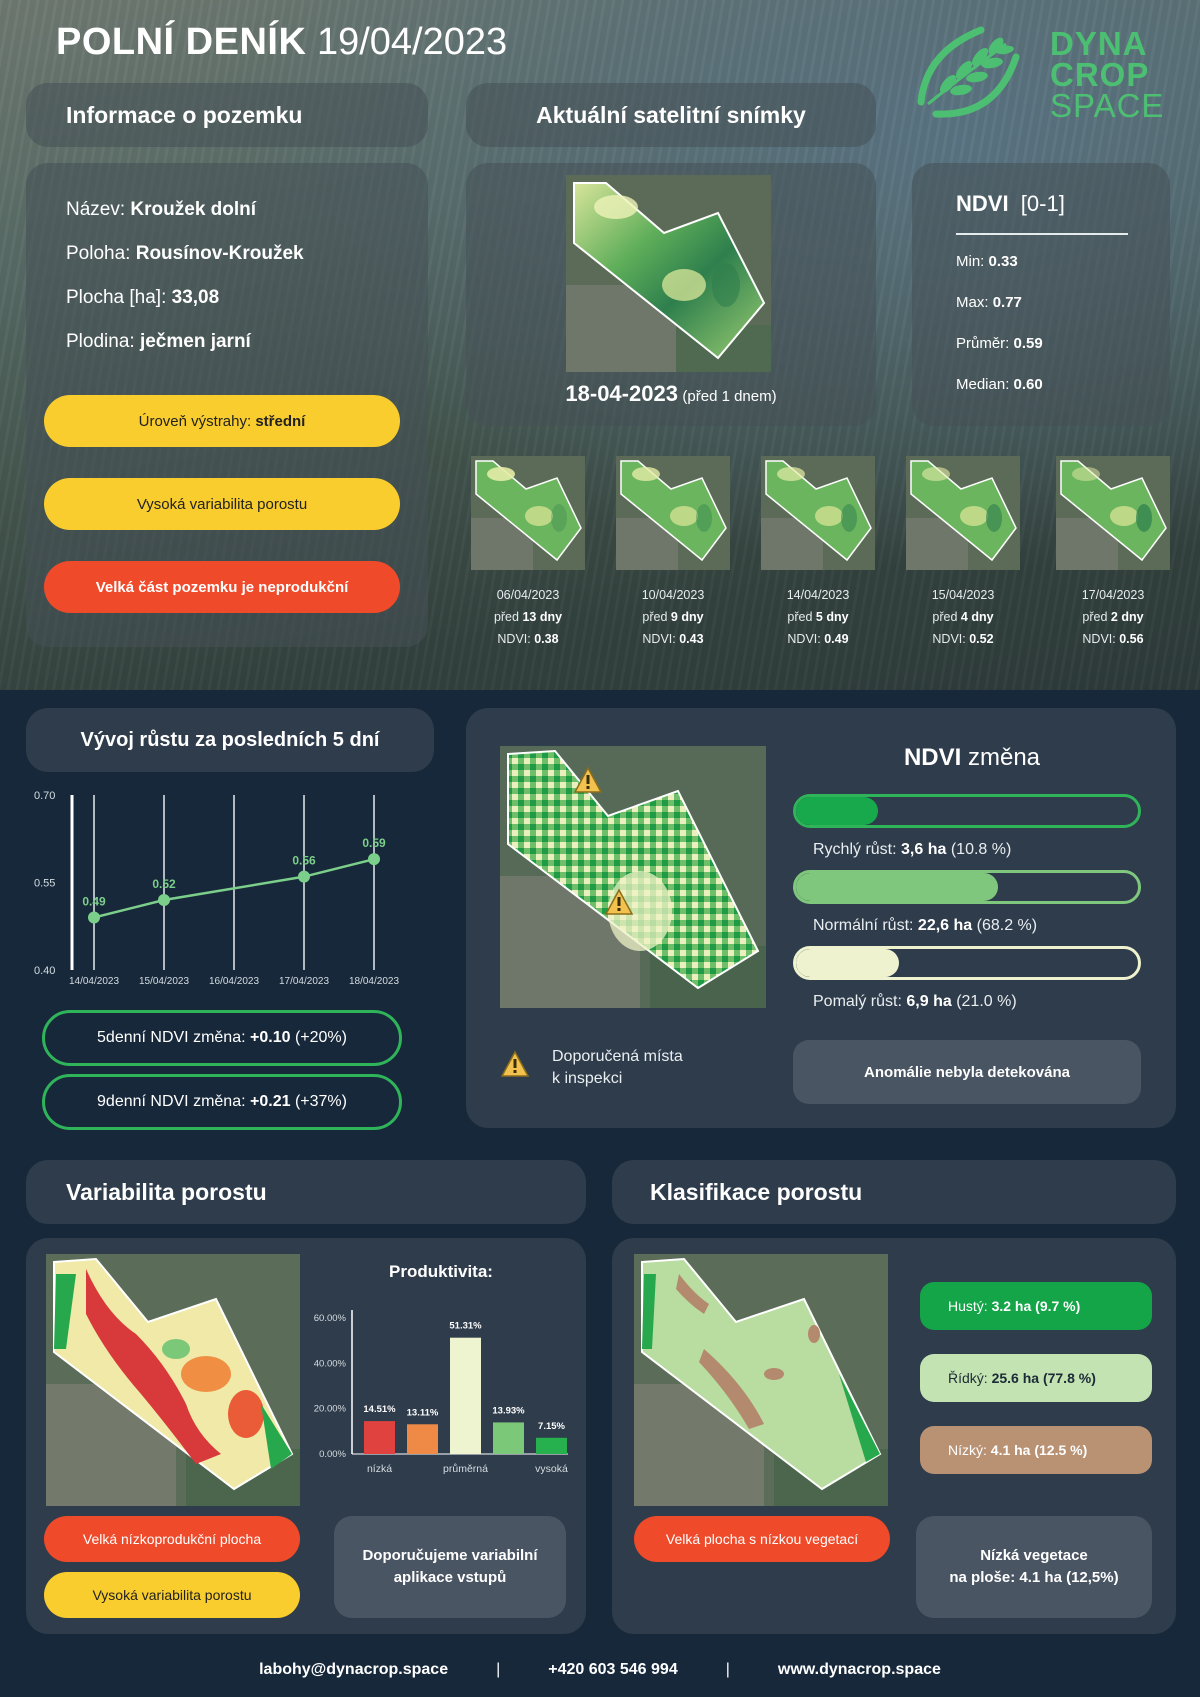  What do you see at coordinates (1036, 1450) in the screenshot?
I see `class-low-pill: Nízký: 4.1 ha (12.5 %)` at bounding box center [1036, 1450].